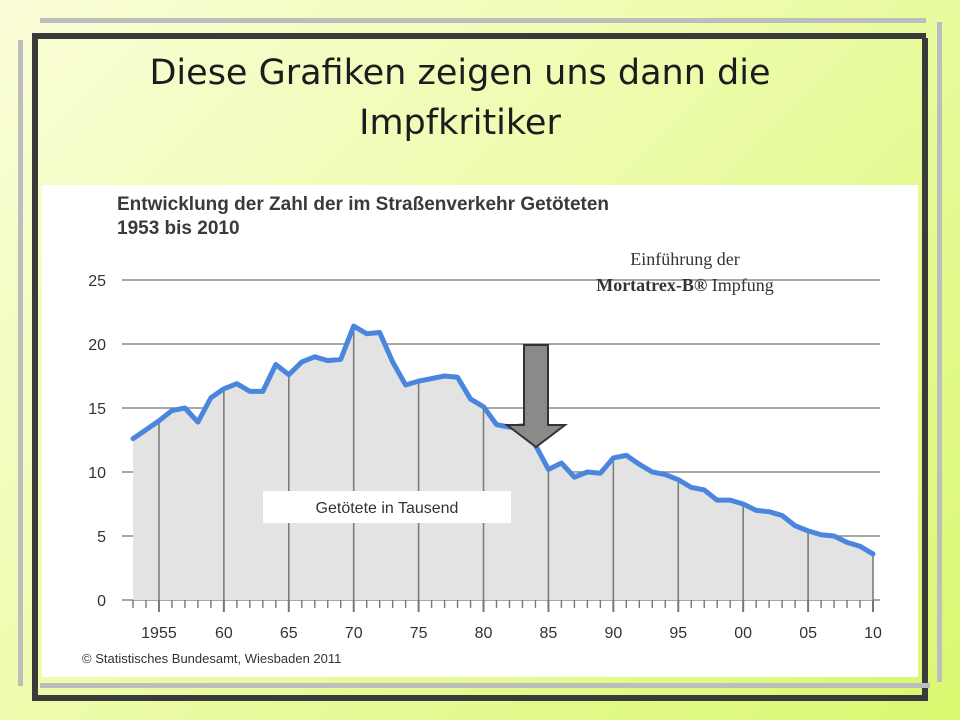 This screenshot has width=960, height=720. Describe the element at coordinates (536, 396) in the screenshot. I see `down-arrow-icon` at that location.